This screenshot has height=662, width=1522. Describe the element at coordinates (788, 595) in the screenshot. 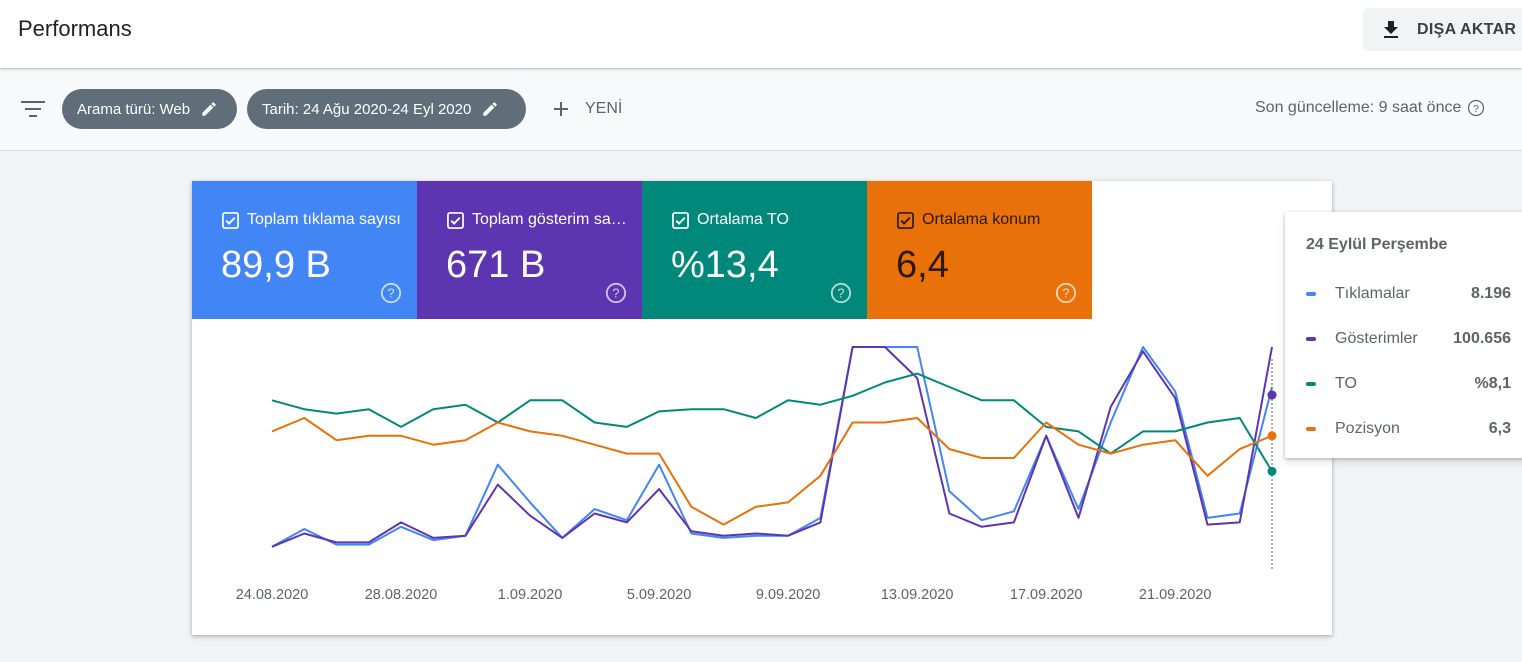

I see `x-tick-label: 9.09.2020` at that location.